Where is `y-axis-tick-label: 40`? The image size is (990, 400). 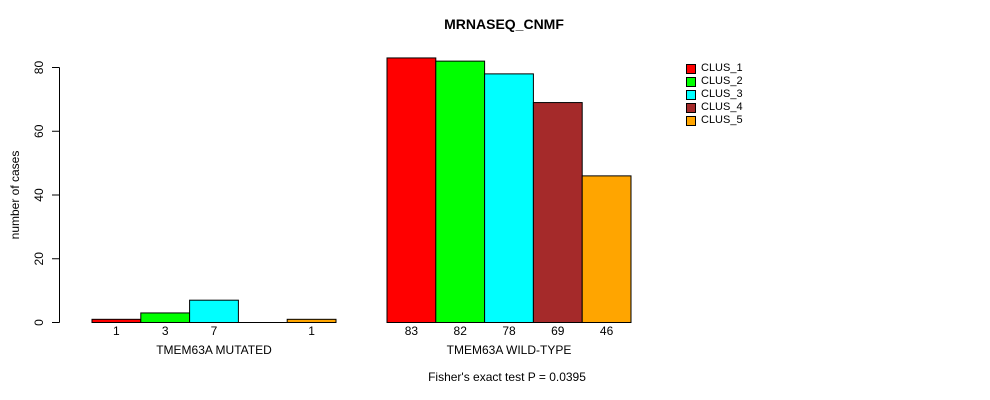 y-axis-tick-label: 40 is located at coordinates (39, 195).